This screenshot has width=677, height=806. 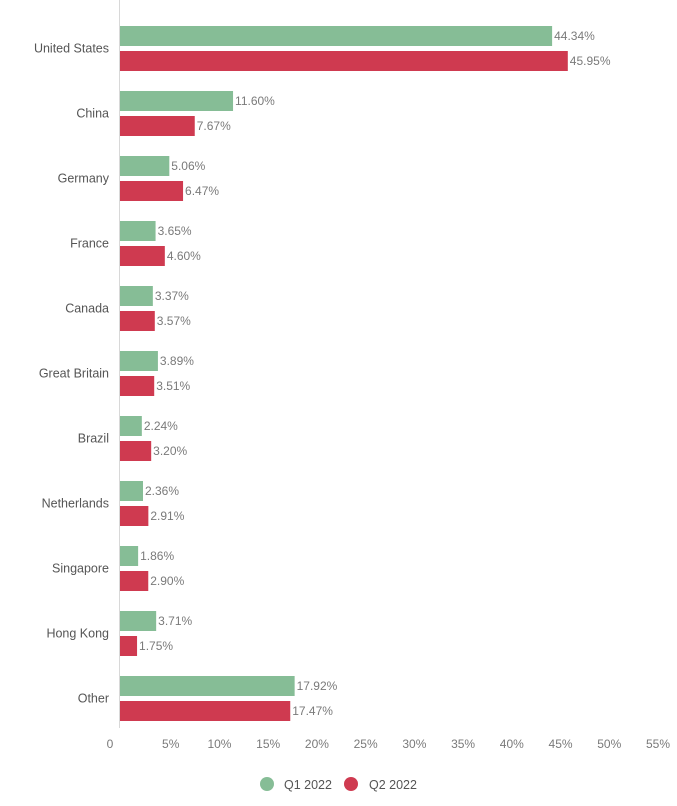 What do you see at coordinates (393, 785) in the screenshot?
I see `legend-label-q2: Q2 2022` at bounding box center [393, 785].